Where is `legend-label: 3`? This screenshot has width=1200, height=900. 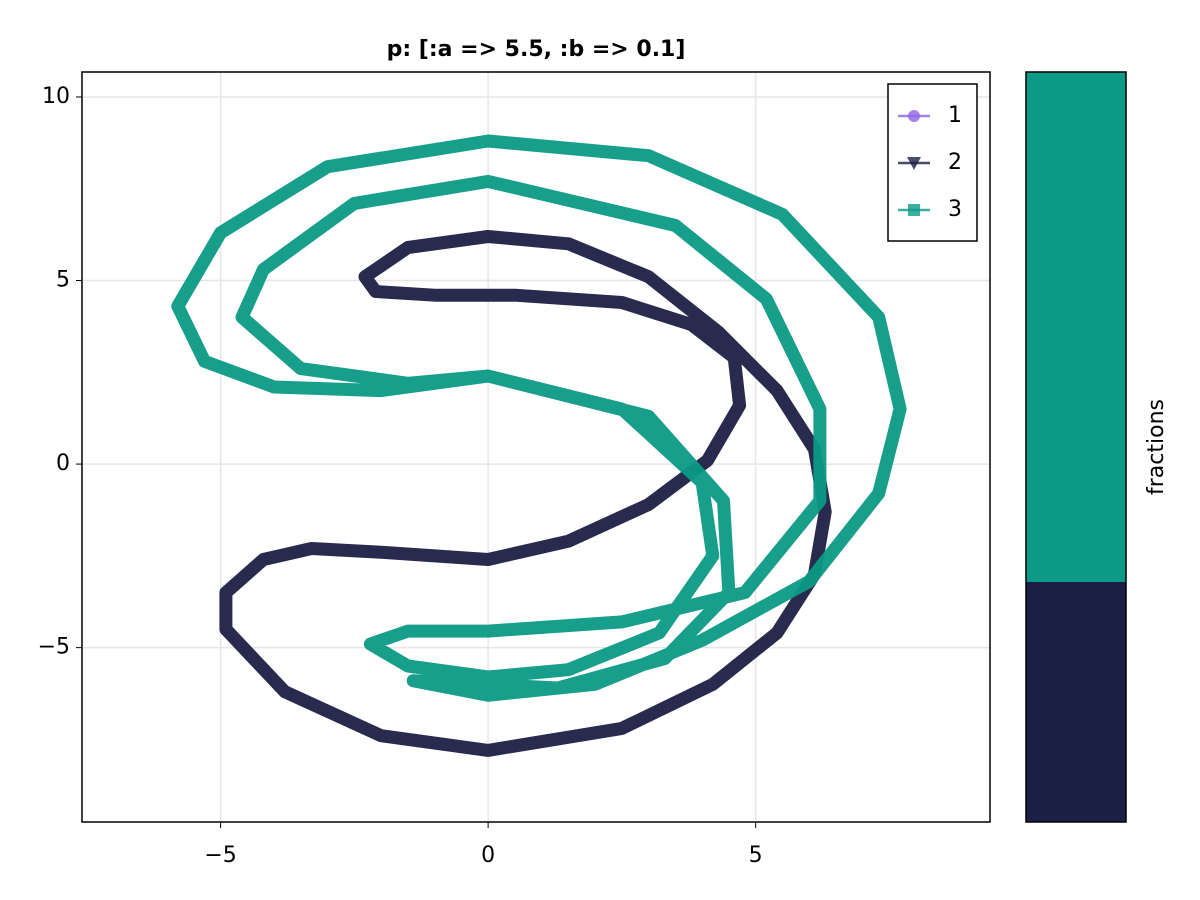 legend-label: 3 is located at coordinates (955, 209).